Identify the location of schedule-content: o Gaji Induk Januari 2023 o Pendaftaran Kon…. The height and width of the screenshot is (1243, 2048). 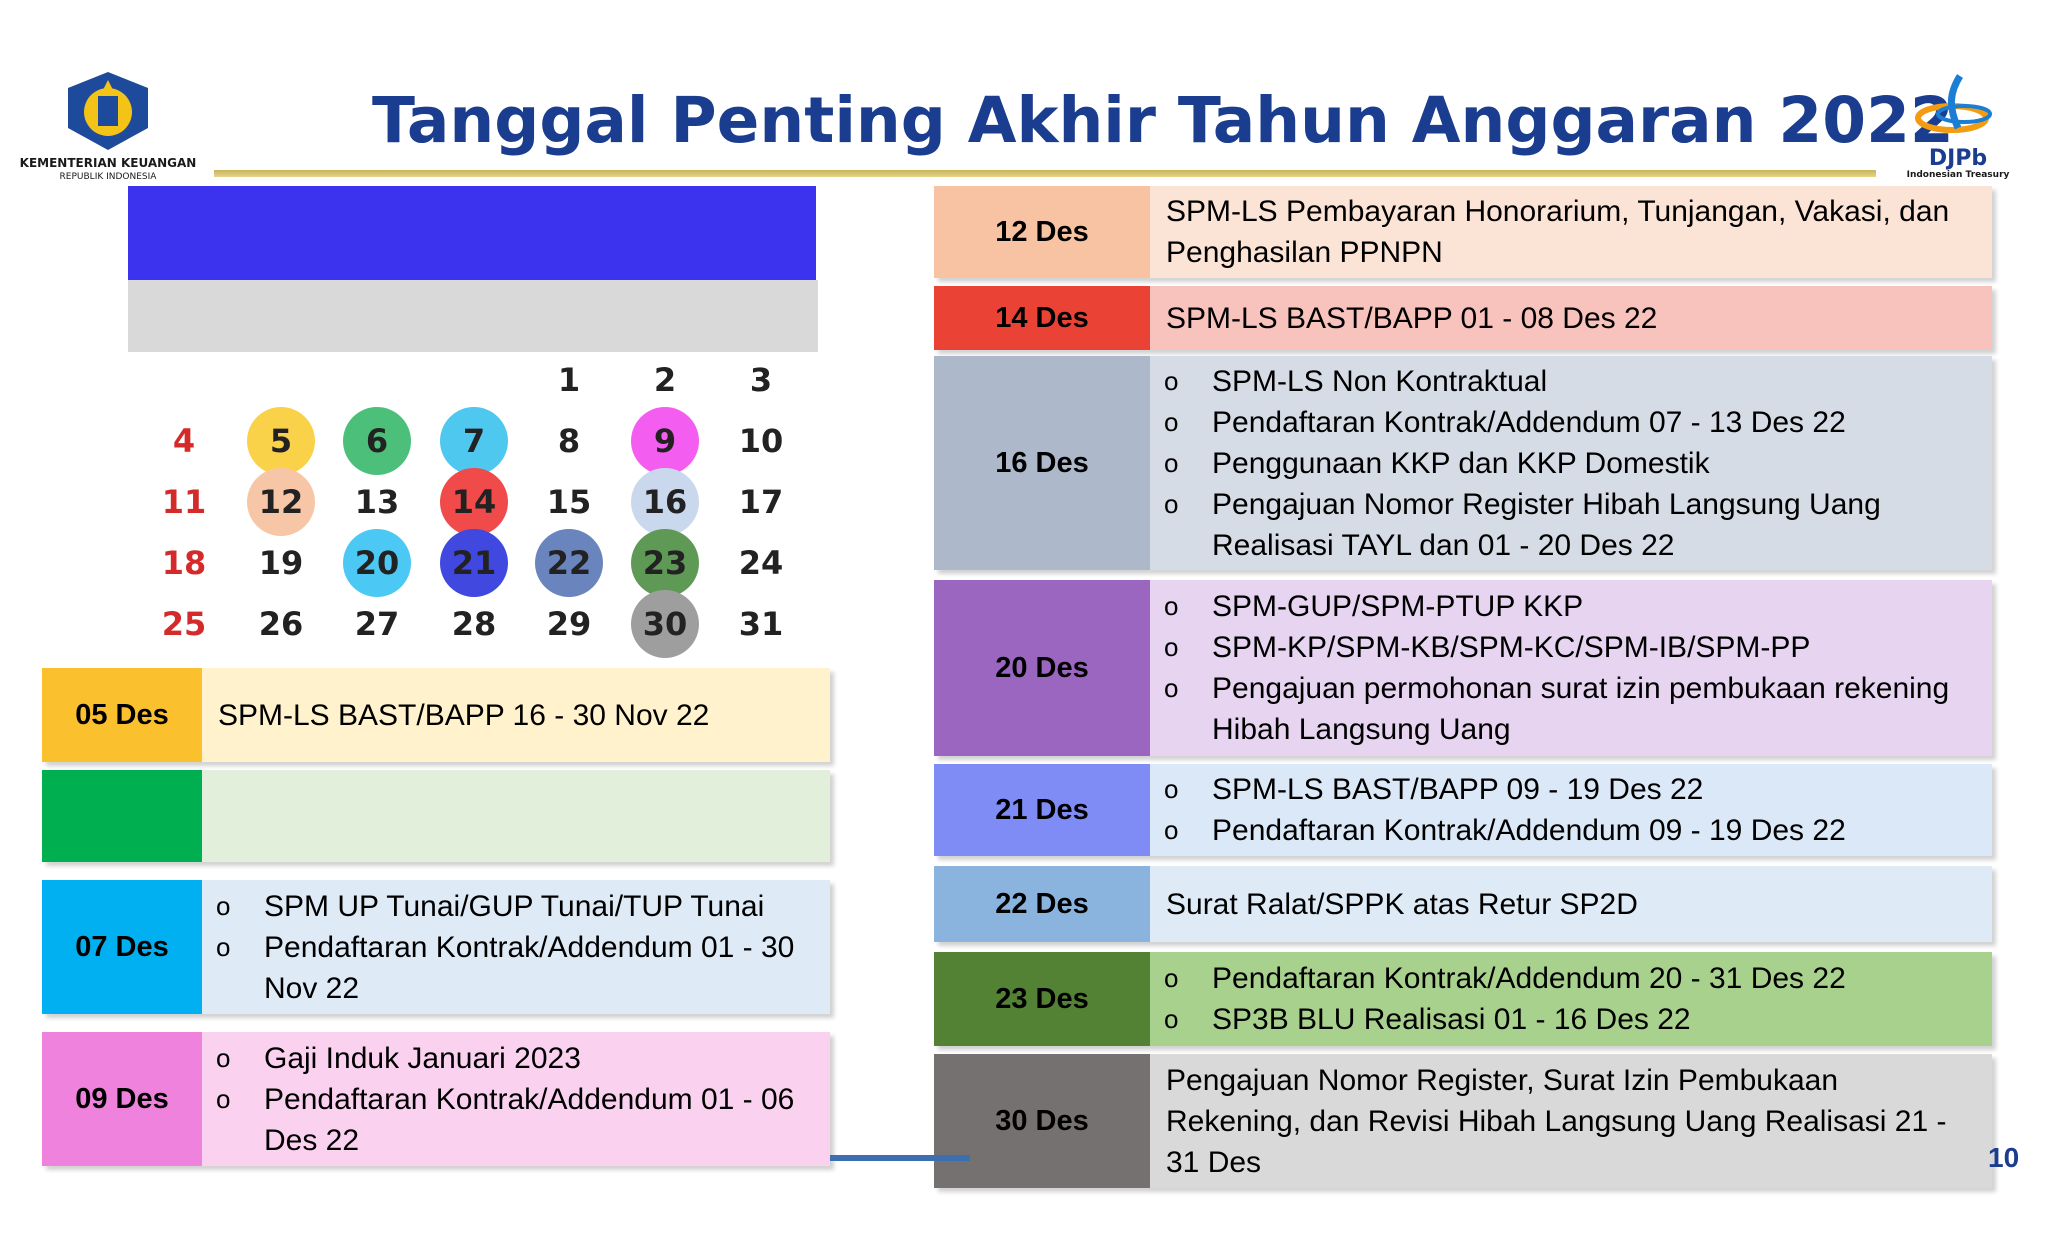
(516, 1099).